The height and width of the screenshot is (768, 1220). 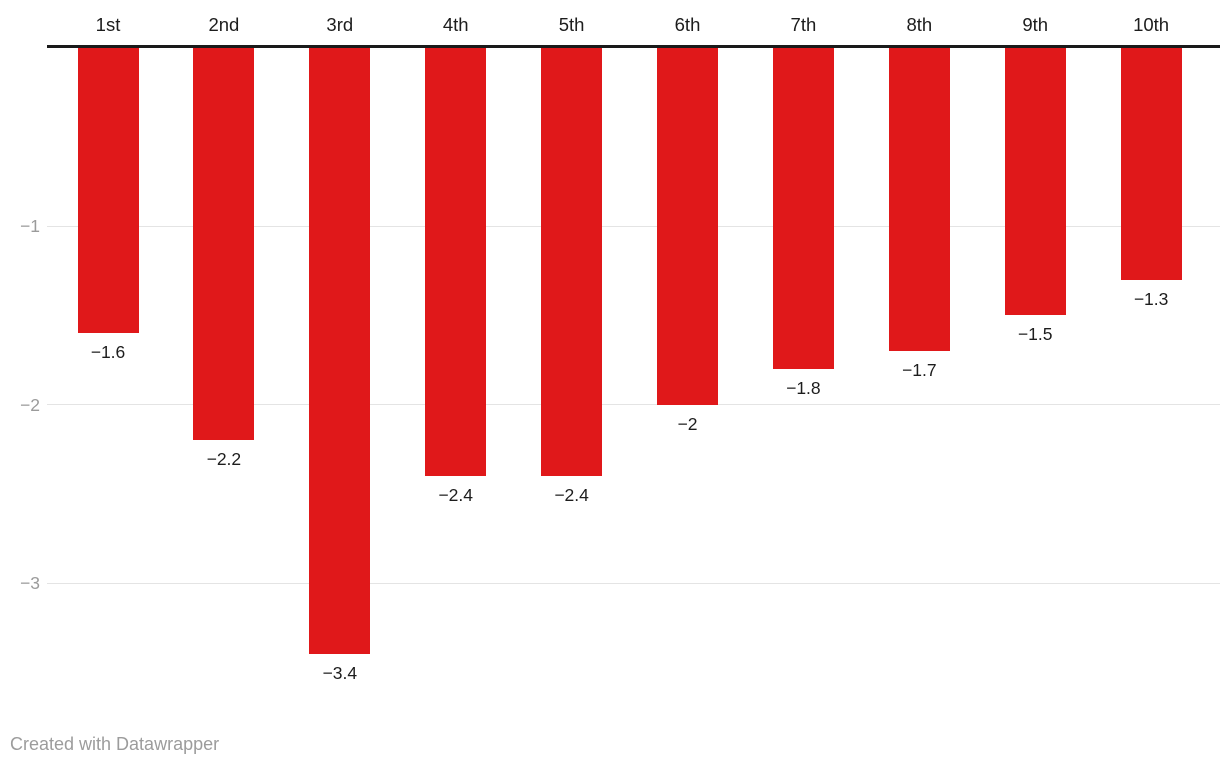 What do you see at coordinates (633, 46) in the screenshot?
I see `zero-baseline` at bounding box center [633, 46].